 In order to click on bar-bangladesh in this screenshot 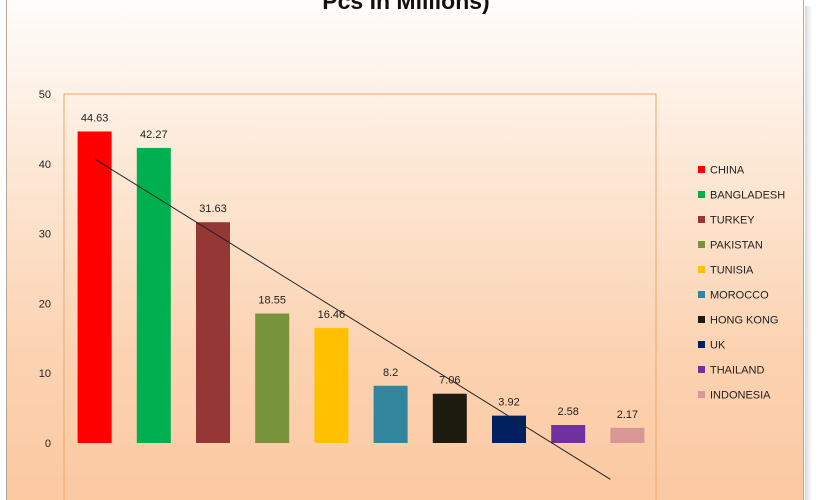, I will do `click(153, 295)`.